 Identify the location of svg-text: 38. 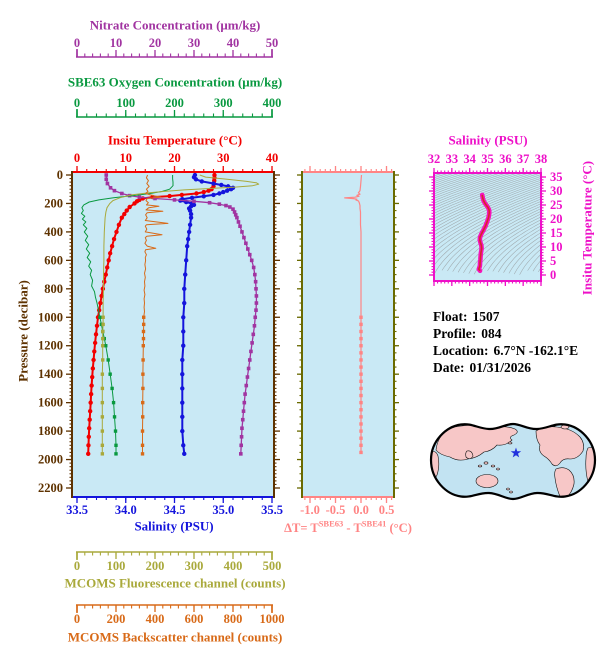
(541, 159).